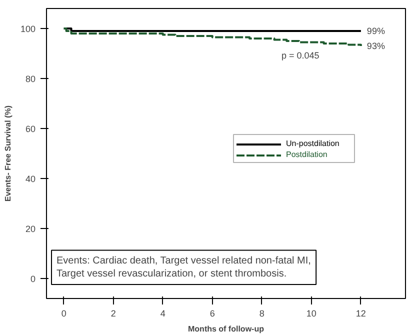  I want to click on annotation: Events: Cardiac death, Target vessel related non-fatal MI, Target vessel revascularization, or stent thrombosis., so click(183, 267).